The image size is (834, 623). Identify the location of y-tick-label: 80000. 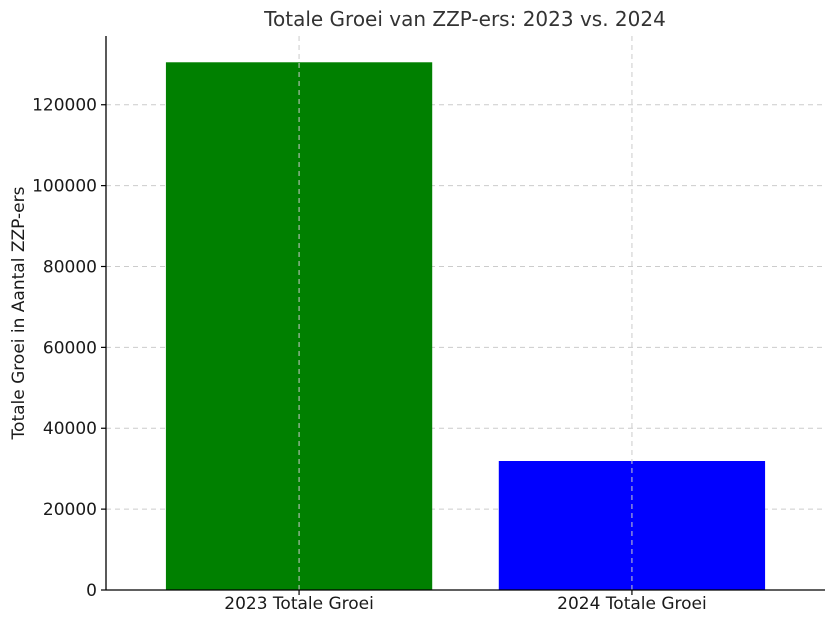
(70, 267).